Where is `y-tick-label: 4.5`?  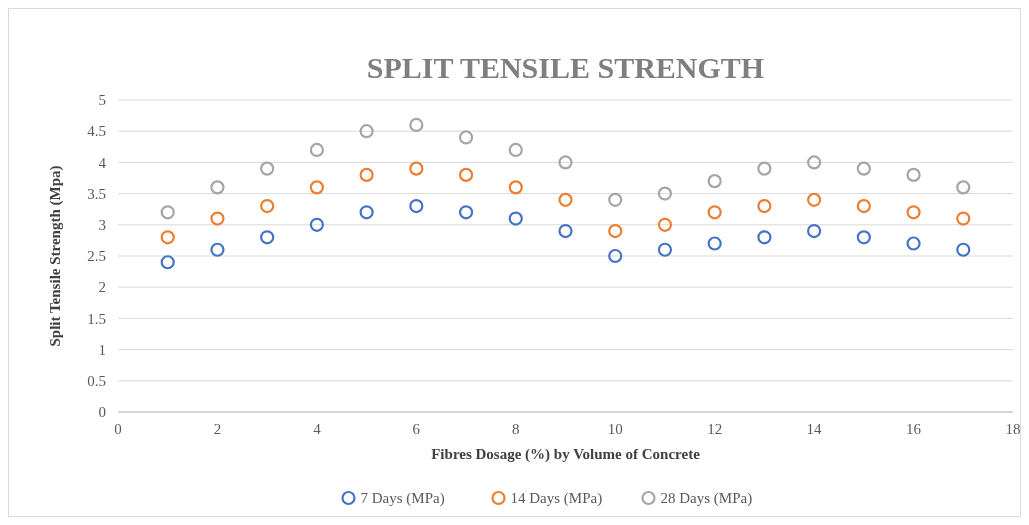 y-tick-label: 4.5 is located at coordinates (96, 131).